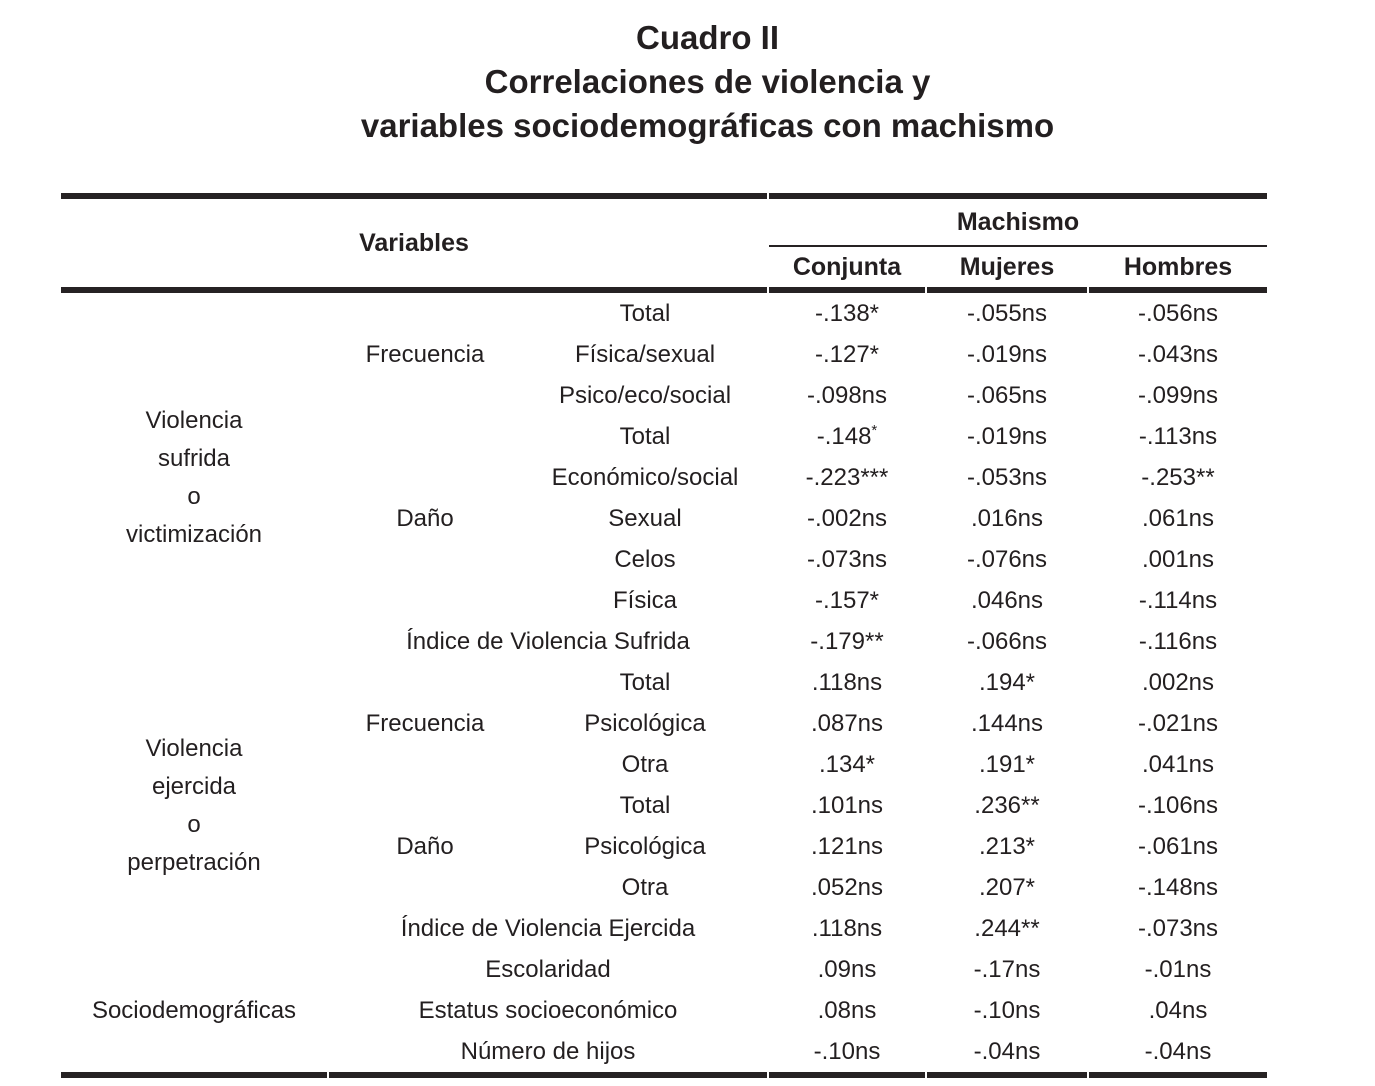 The image size is (1375, 1086). Describe the element at coordinates (1007, 270) in the screenshot. I see `mujeres-header: Mujeres` at that location.